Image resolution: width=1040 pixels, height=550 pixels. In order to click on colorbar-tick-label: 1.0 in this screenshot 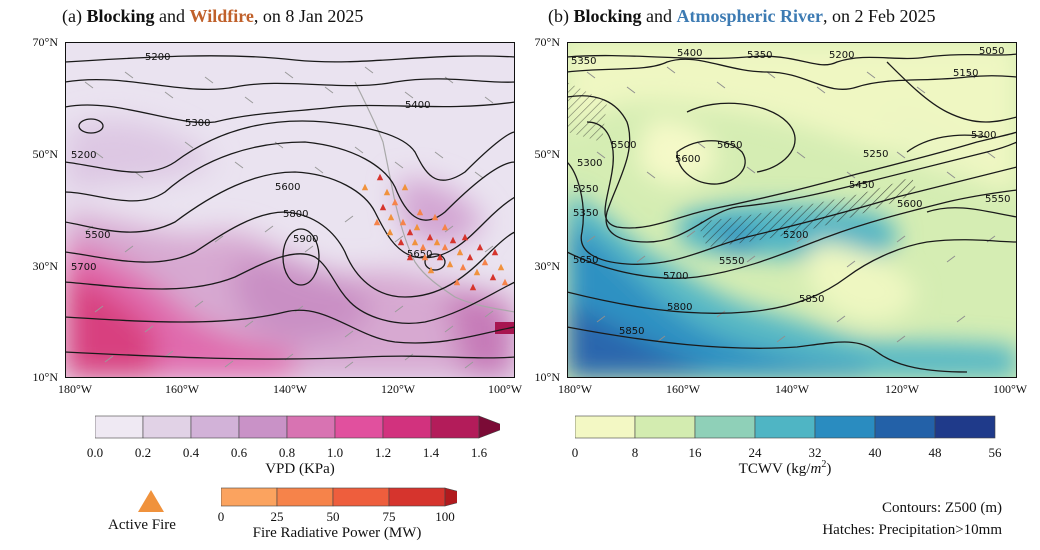, I will do `click(335, 452)`.